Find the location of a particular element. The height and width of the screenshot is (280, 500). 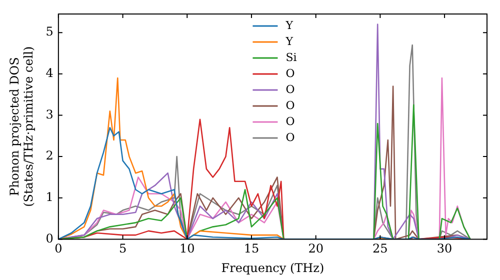

x-tick-label: 25 is located at coordinates (380, 249).